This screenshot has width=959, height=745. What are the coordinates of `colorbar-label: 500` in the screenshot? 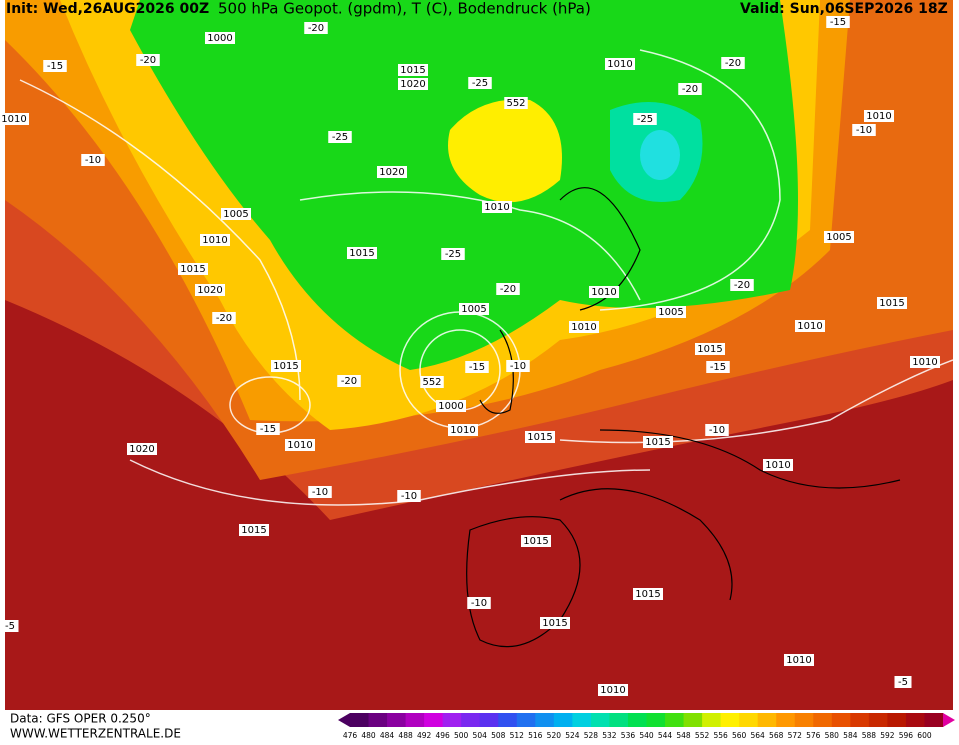 It's located at (461, 735).